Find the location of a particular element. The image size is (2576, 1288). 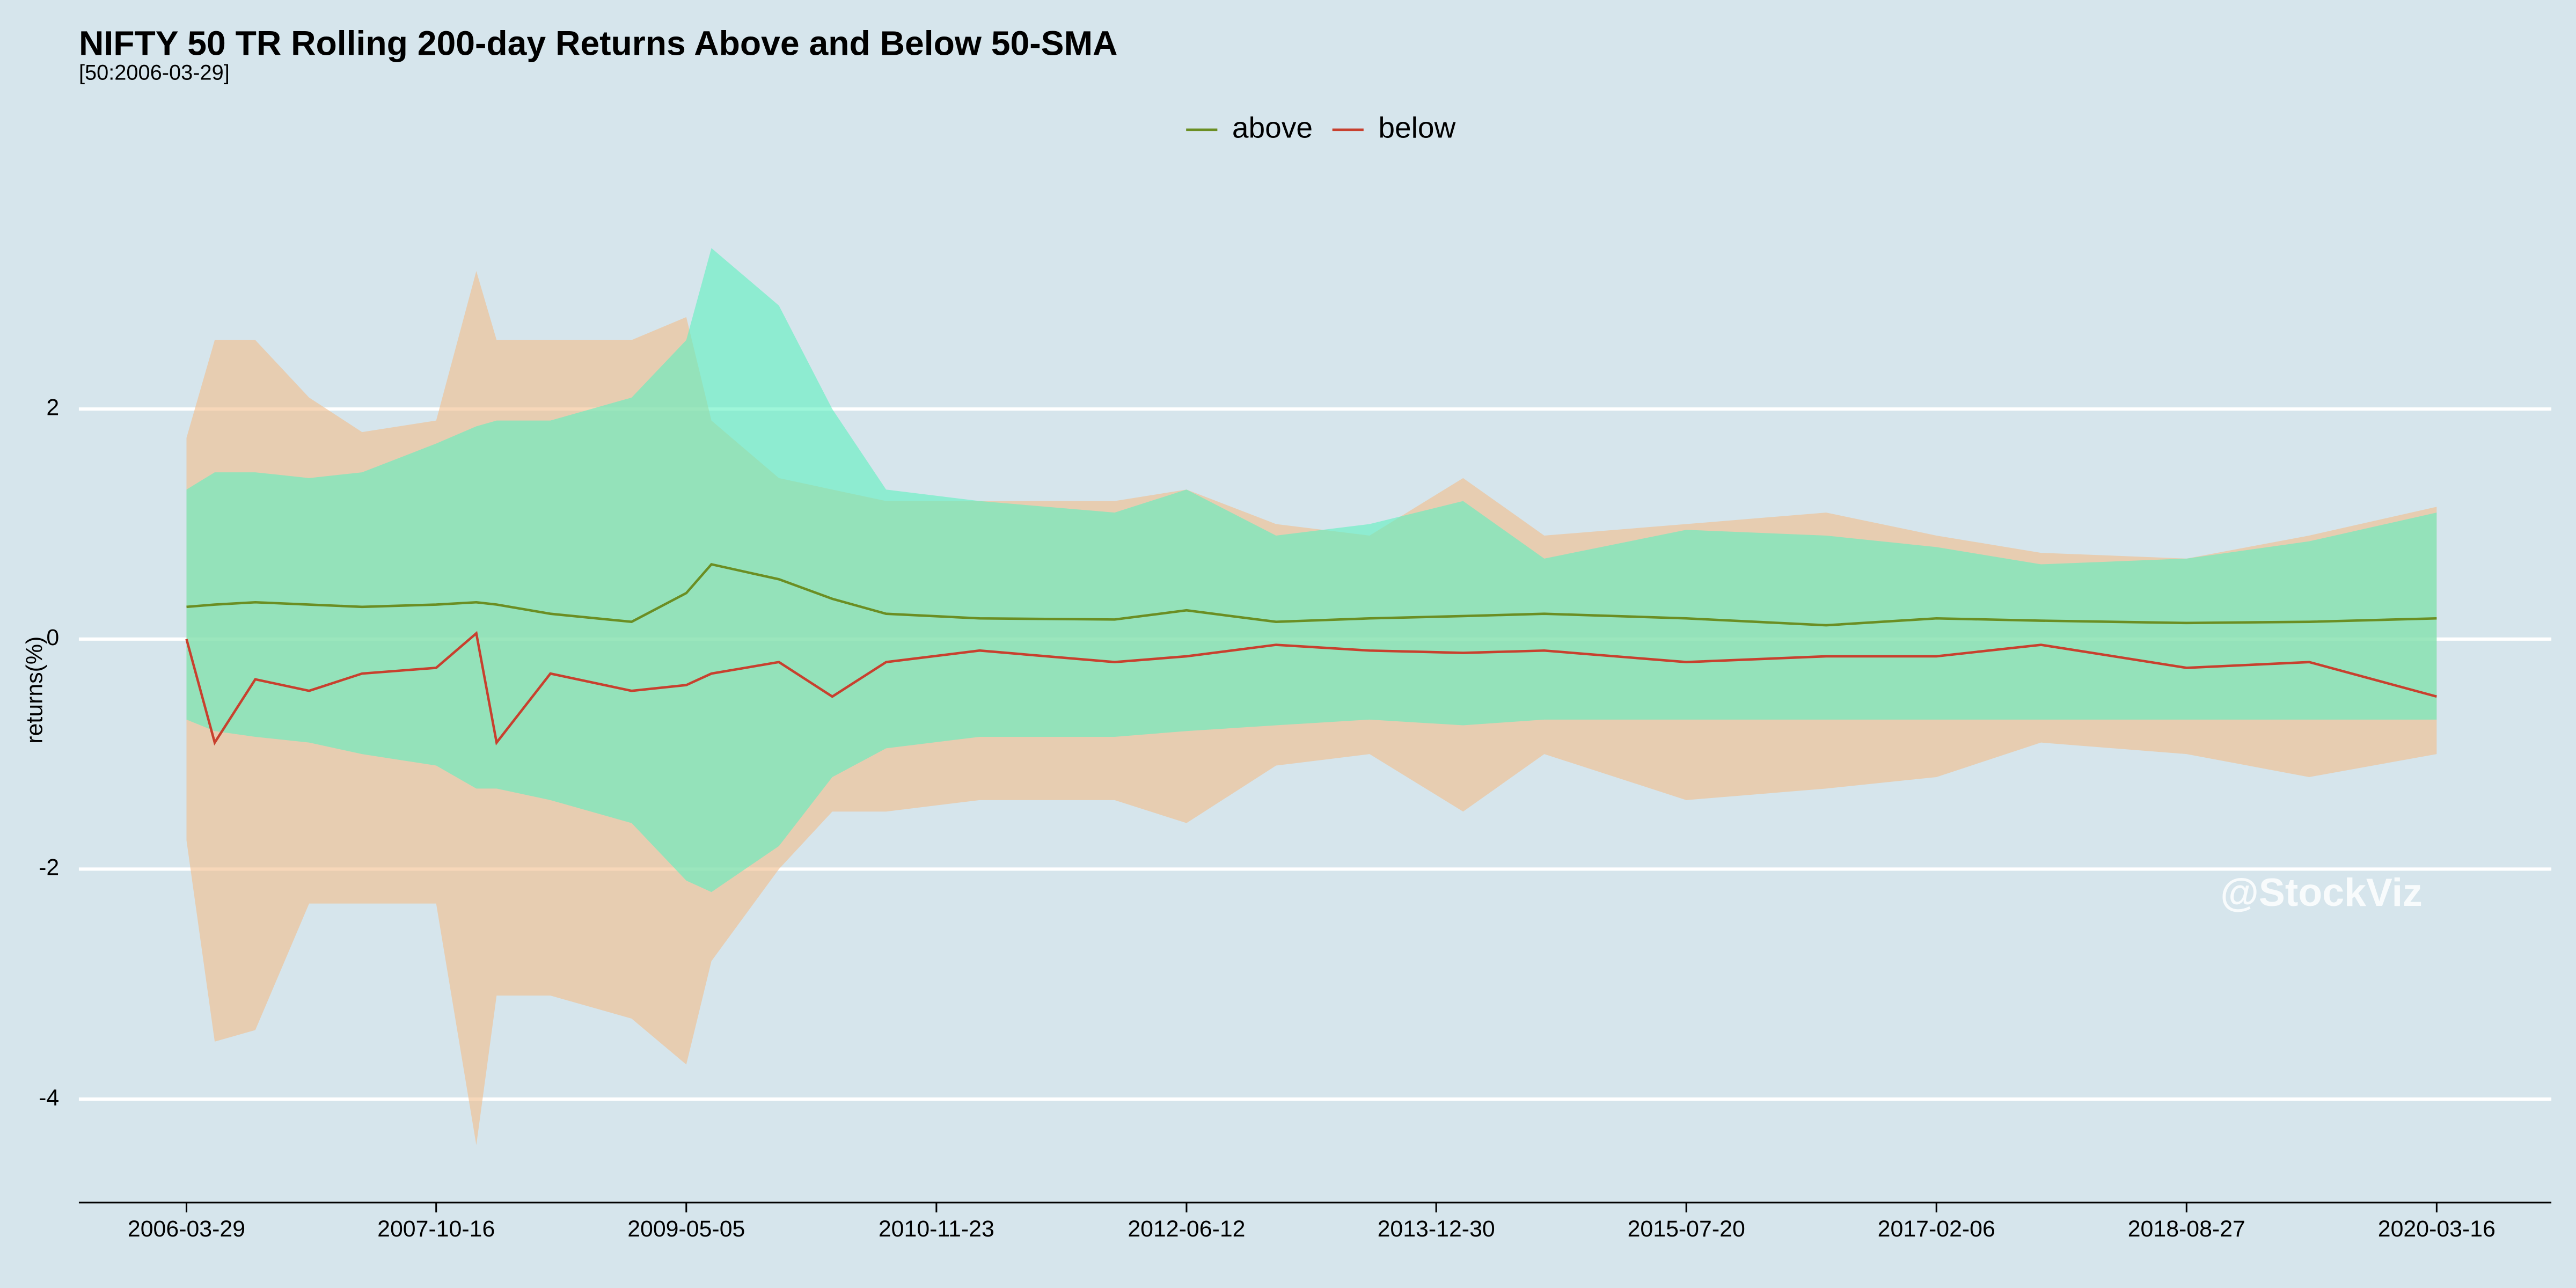

x-tick-label: 2013-12-30 is located at coordinates (1436, 1229).